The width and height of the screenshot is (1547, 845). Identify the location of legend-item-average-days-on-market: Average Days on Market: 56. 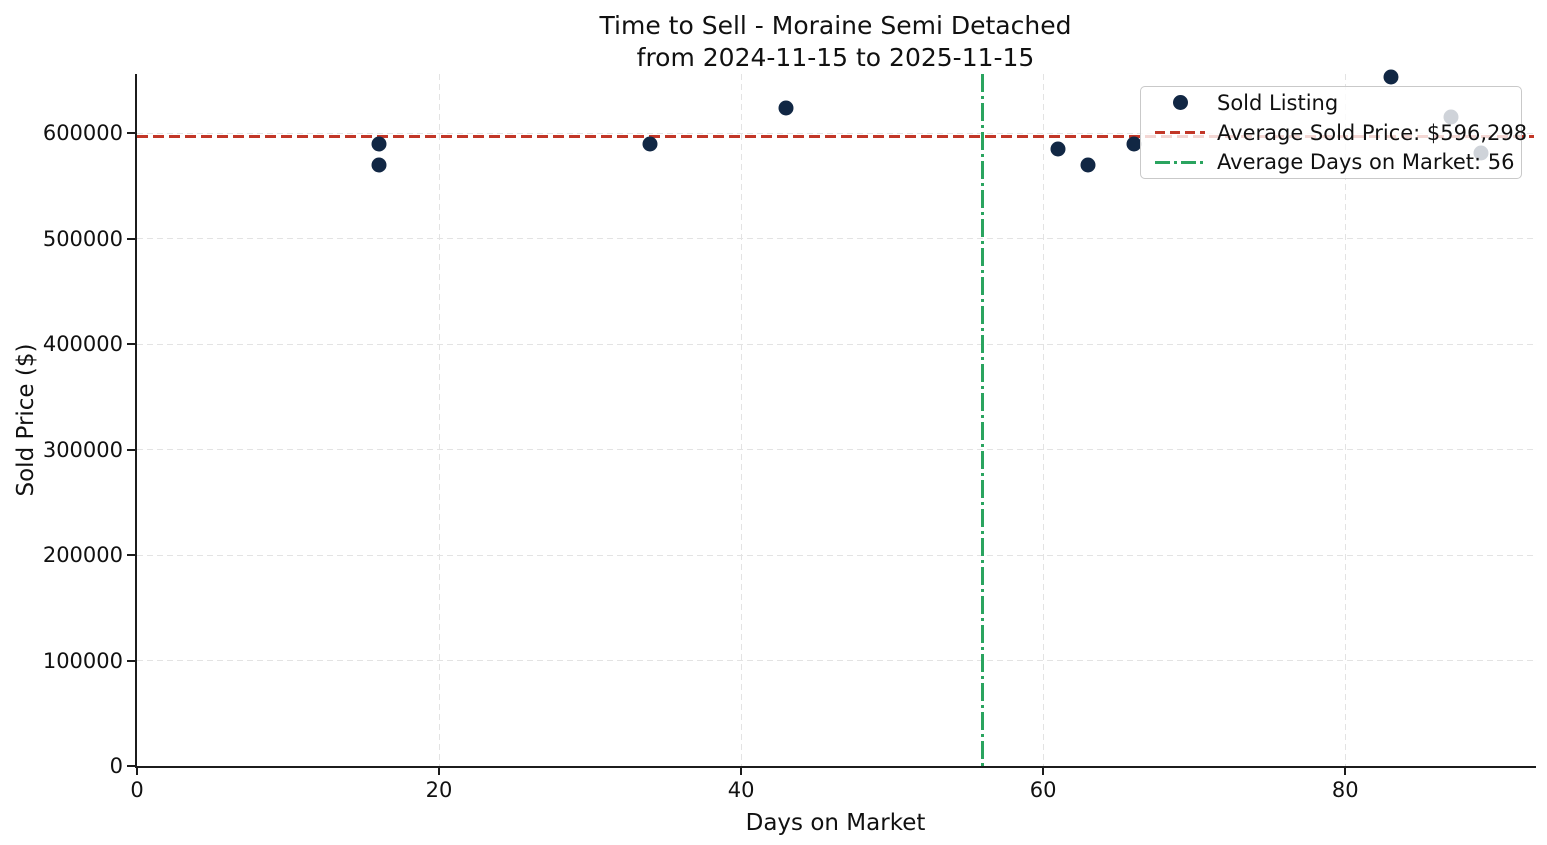
(1333, 162).